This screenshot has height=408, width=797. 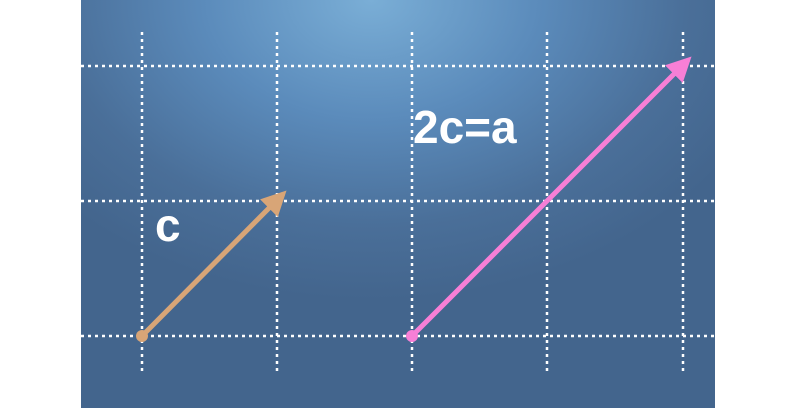 What do you see at coordinates (412, 336) in the screenshot?
I see `vector-2c-origin` at bounding box center [412, 336].